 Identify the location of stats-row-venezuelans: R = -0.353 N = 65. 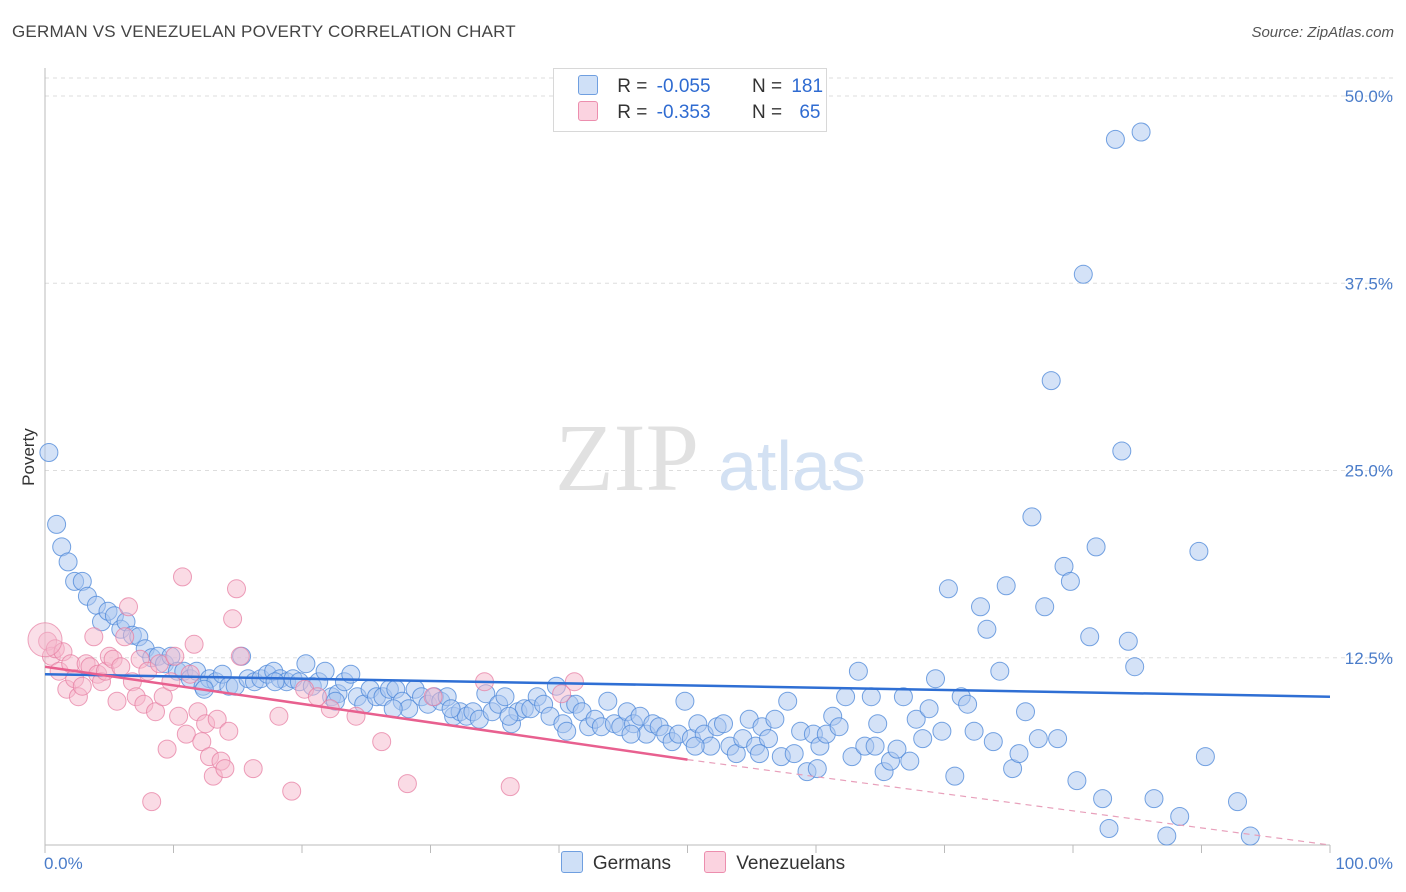
(699, 113).